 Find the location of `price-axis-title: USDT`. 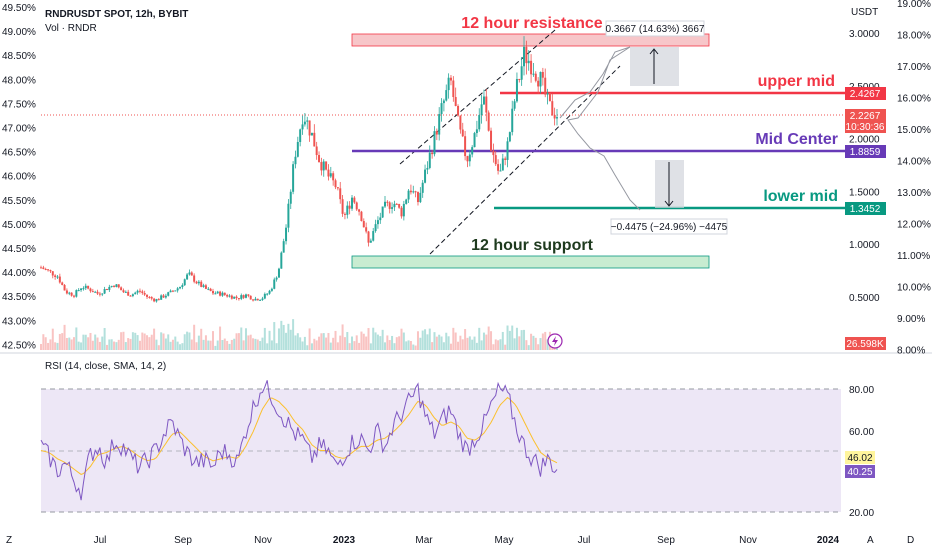

price-axis-title: USDT is located at coordinates (864, 12).